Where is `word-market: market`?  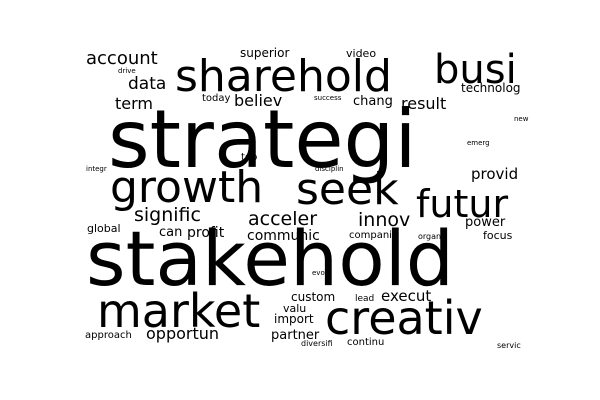 word-market: market is located at coordinates (179, 311).